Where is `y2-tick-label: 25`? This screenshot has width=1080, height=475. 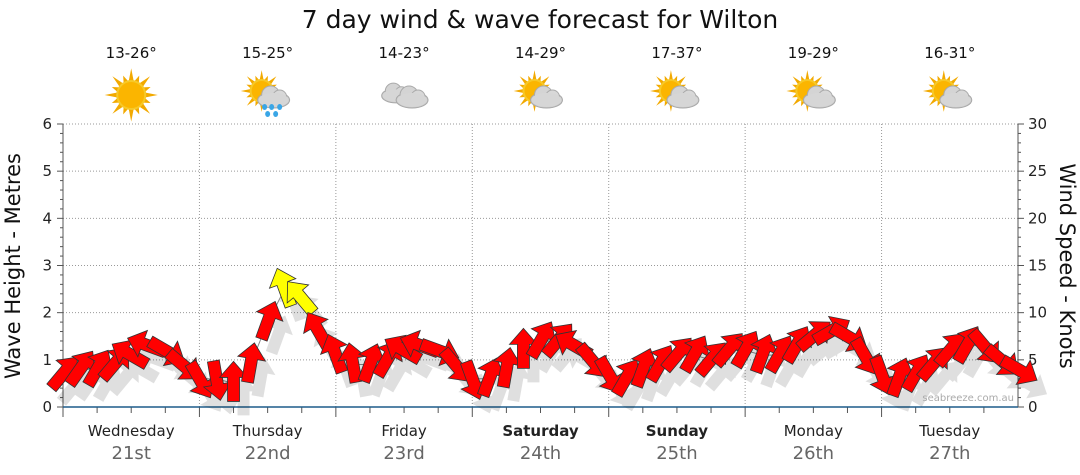 y2-tick-label: 25 is located at coordinates (1037, 171).